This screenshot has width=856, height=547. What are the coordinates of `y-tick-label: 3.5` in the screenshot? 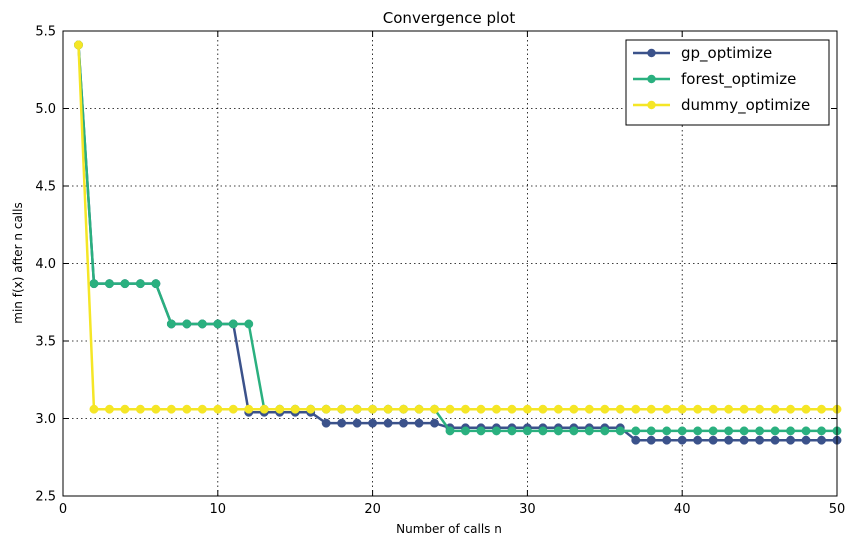 It's located at (45, 342).